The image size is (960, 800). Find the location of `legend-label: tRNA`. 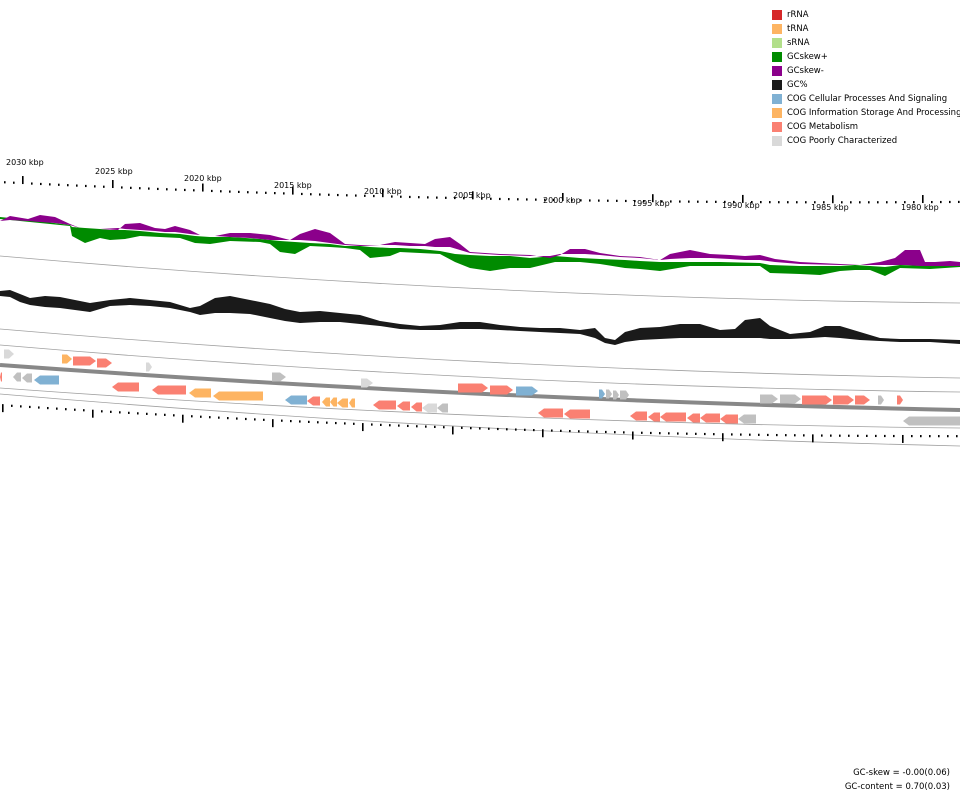

legend-label: tRNA is located at coordinates (798, 29).